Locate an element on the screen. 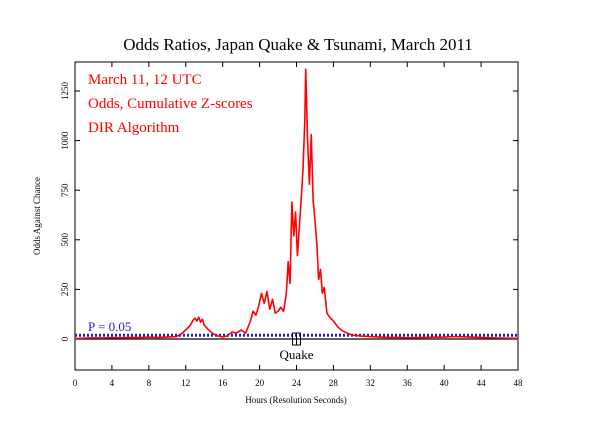 This screenshot has width=596, height=427. p-threshold-label: P = 0.05 is located at coordinates (109, 326).